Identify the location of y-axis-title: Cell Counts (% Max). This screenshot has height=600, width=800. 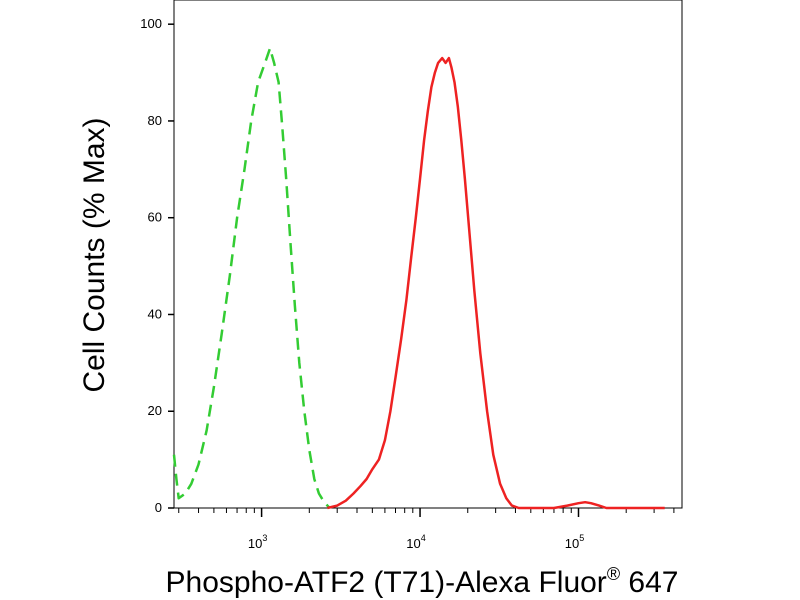
(94, 254).